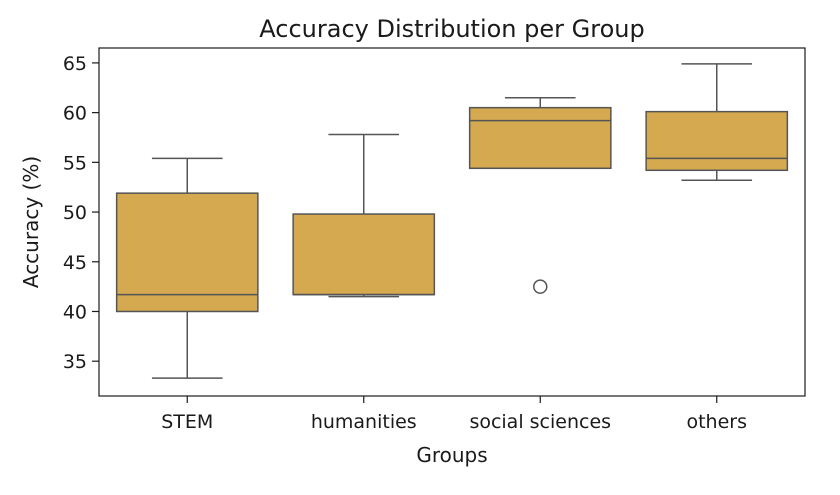  What do you see at coordinates (75, 362) in the screenshot?
I see `y-tick-label: 35` at bounding box center [75, 362].